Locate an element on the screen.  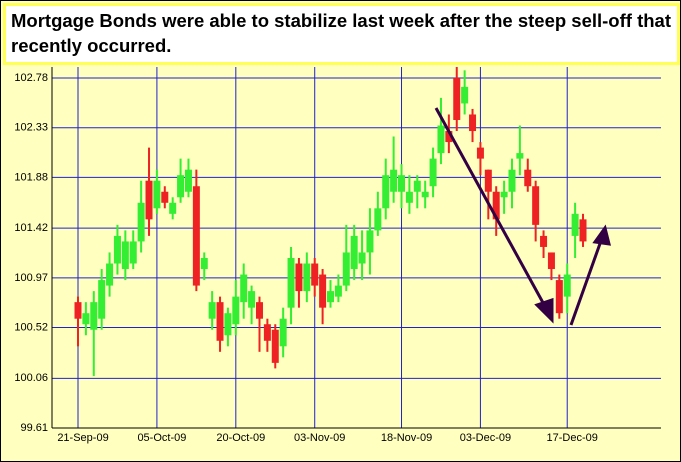
y-tick-label: 102.33 is located at coordinates (31, 128).